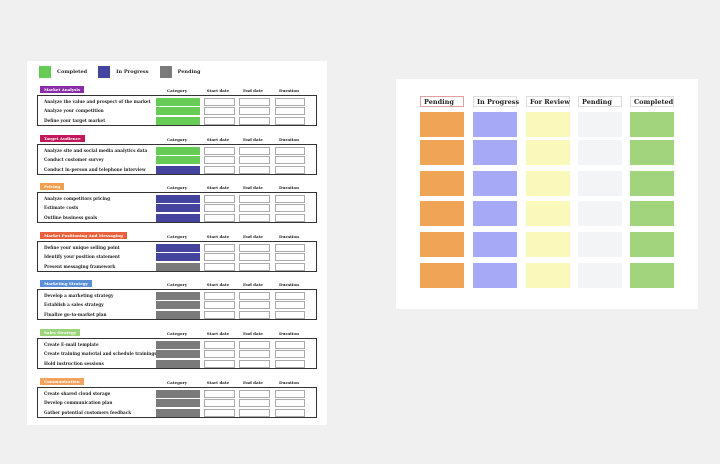 This screenshot has width=720, height=464. What do you see at coordinates (496, 101) in the screenshot?
I see `kanban-column-title: In Progress` at bounding box center [496, 101].